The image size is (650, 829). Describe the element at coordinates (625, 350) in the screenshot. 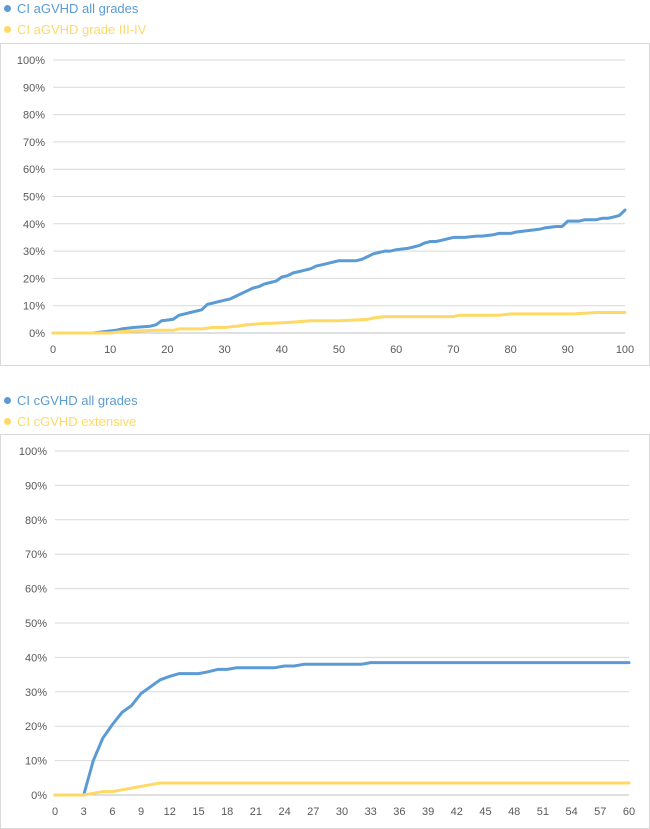

I see `x-tick-label: 100` at that location.